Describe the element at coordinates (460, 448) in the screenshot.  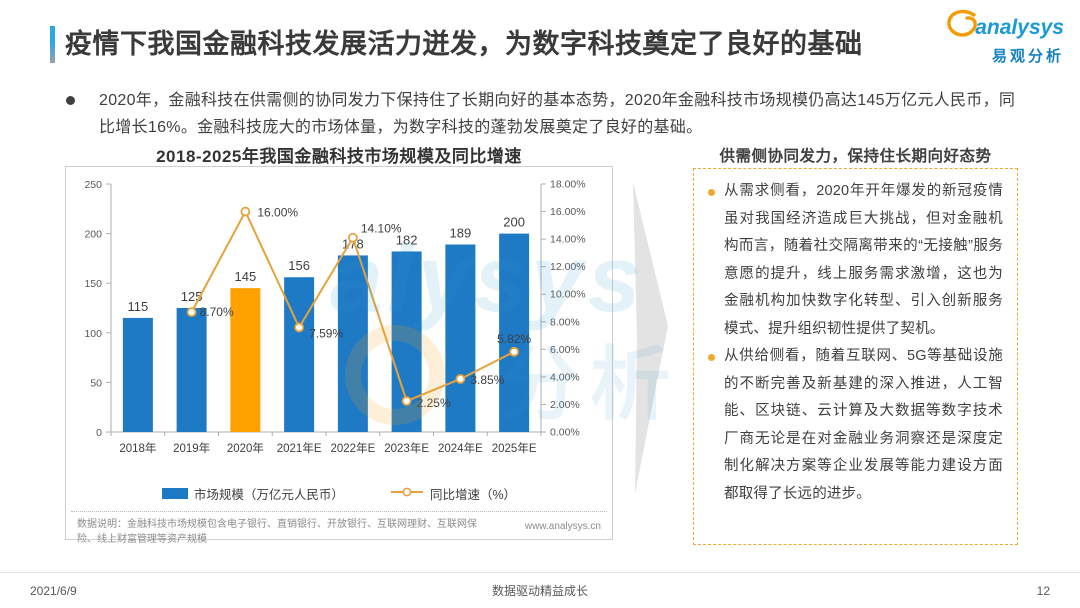
I see `x-axis-label: 2024年E` at that location.